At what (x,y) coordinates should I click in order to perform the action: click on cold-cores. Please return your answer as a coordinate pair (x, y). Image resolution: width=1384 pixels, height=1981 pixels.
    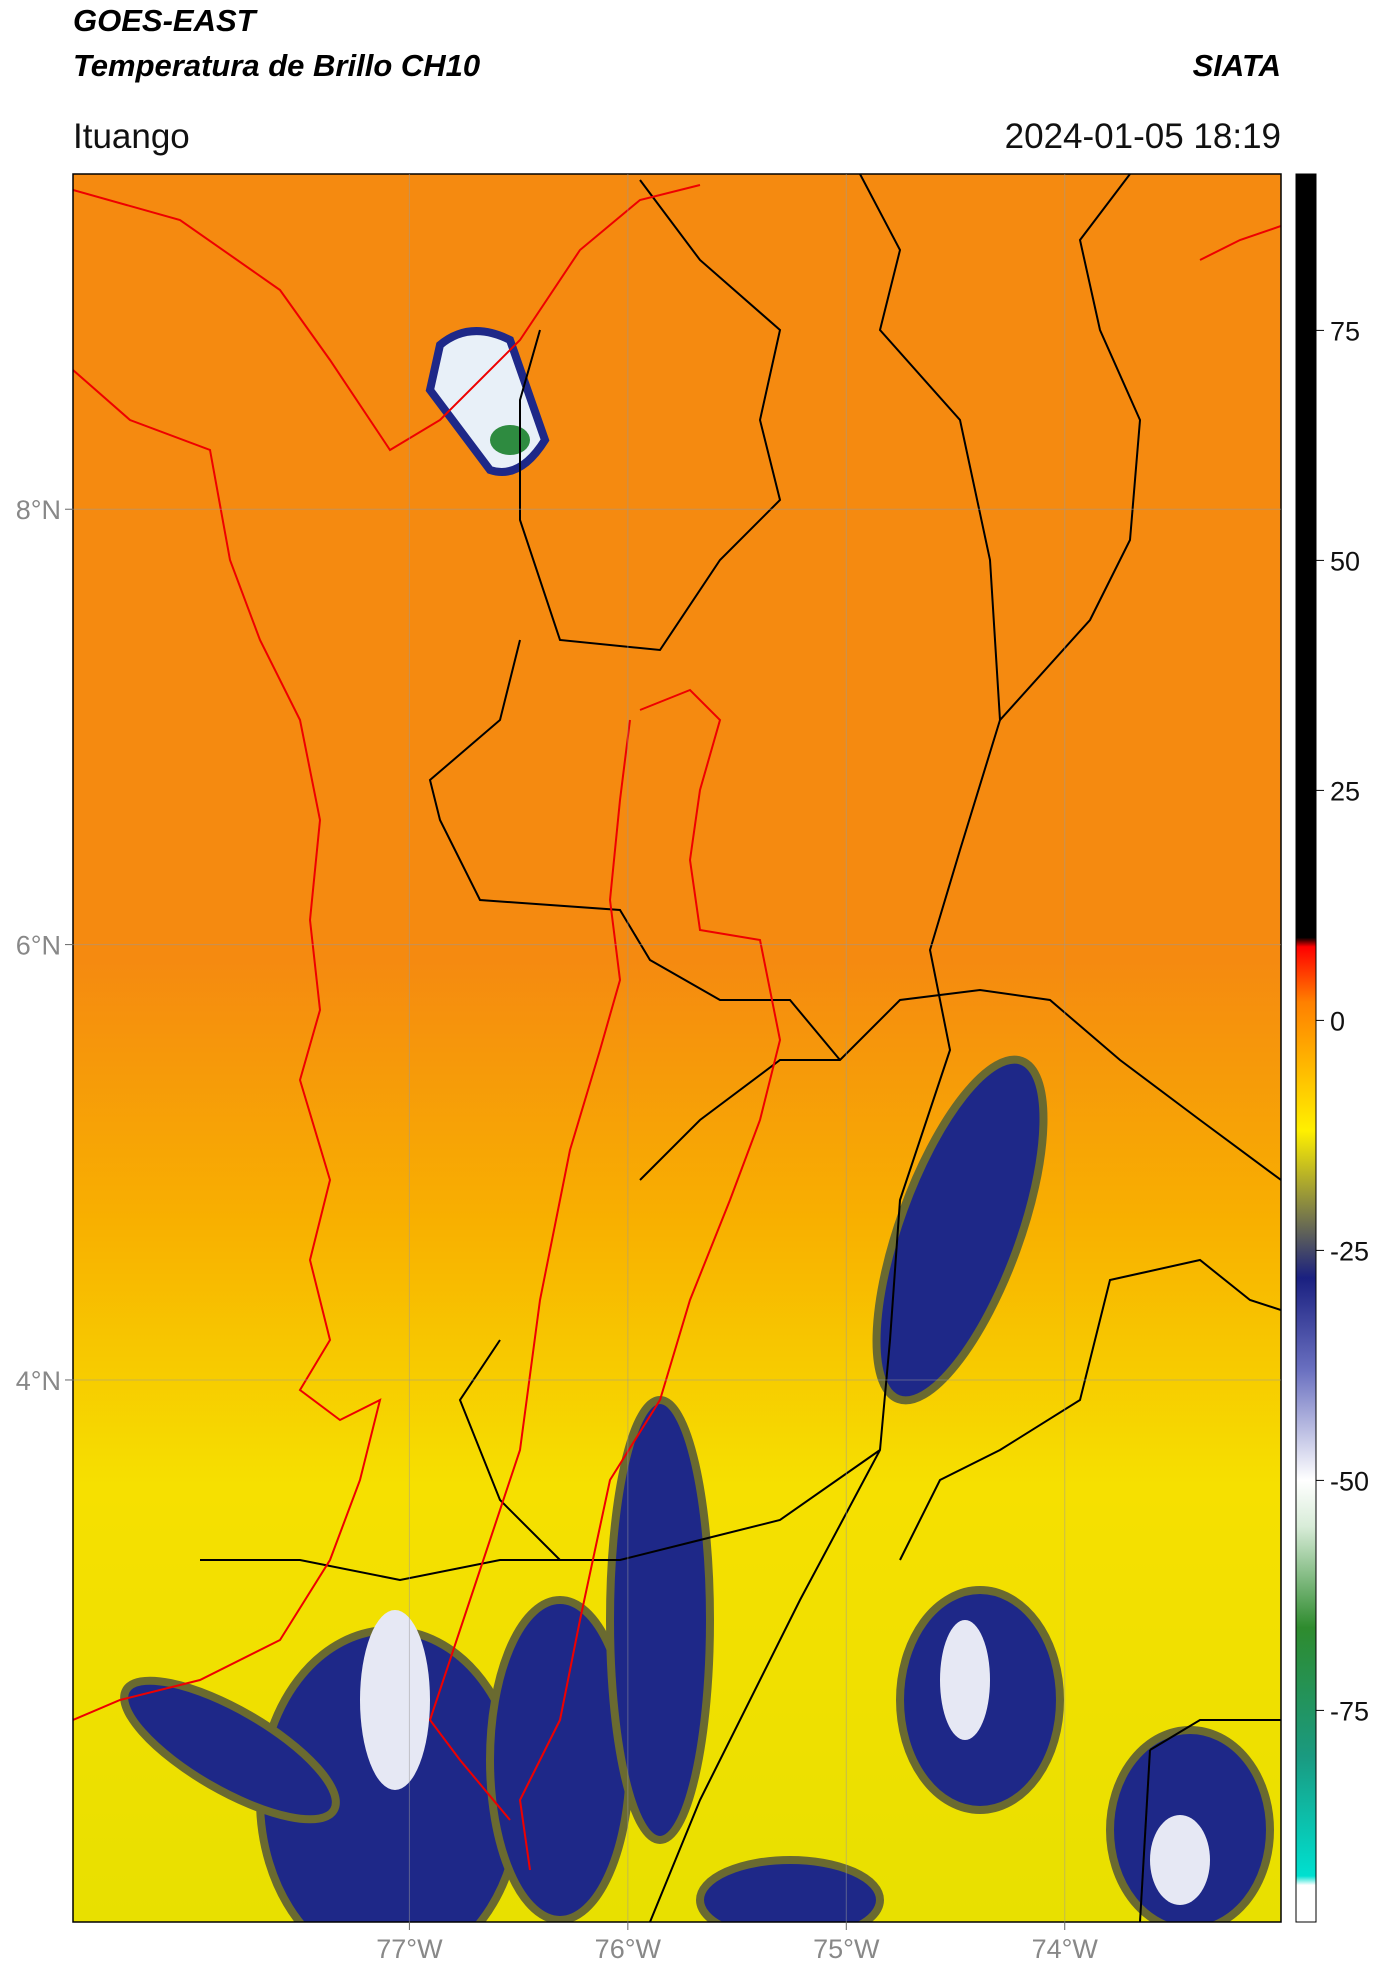
    Looking at the image, I should click on (785, 1757).